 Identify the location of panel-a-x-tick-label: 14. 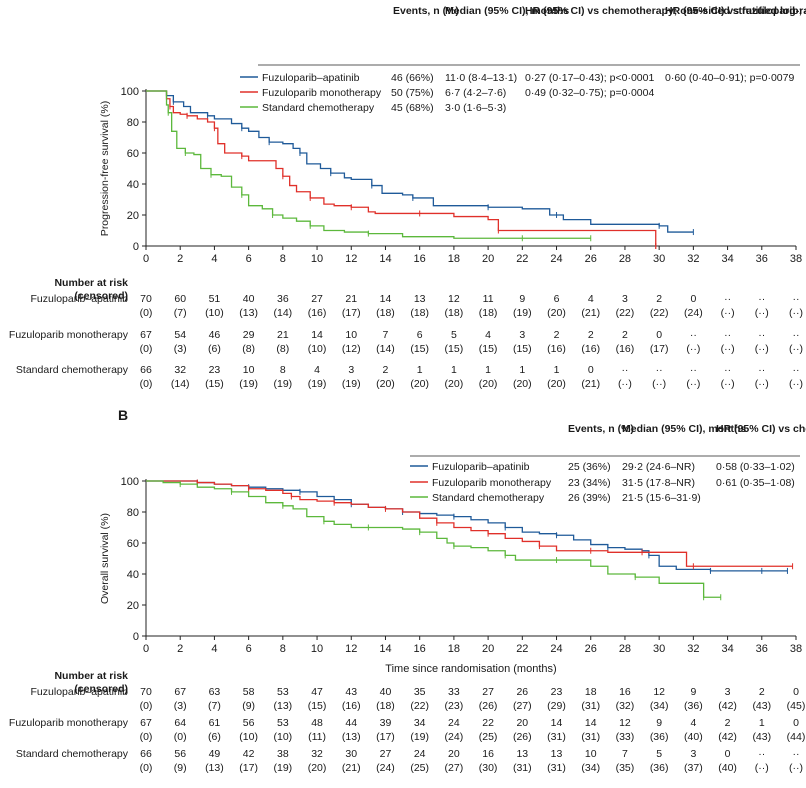
(385, 259).